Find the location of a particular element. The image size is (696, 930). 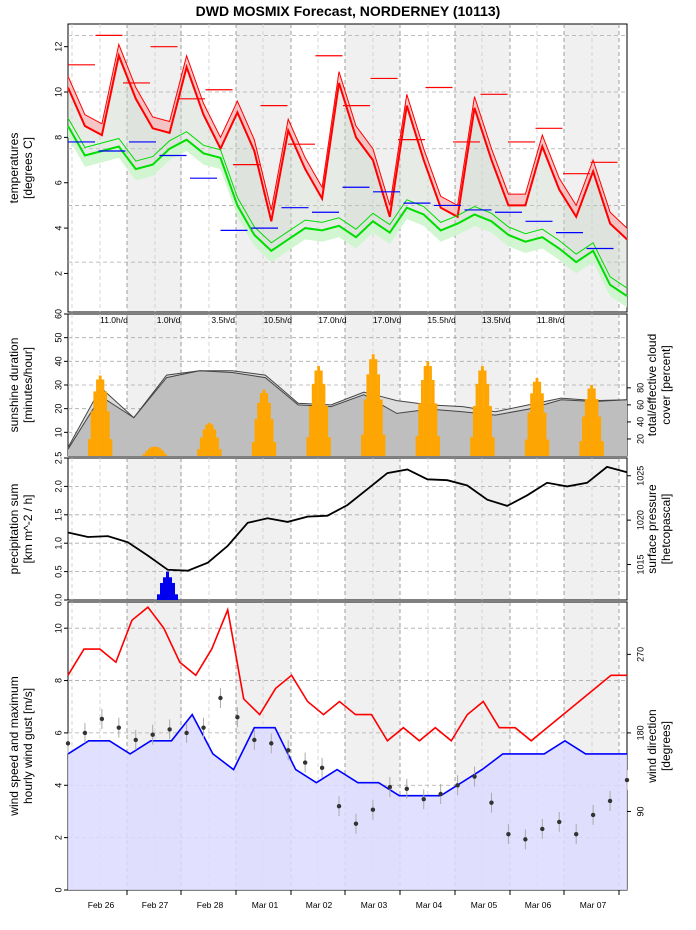

x-tick-label: Mar 05 is located at coordinates (484, 905).